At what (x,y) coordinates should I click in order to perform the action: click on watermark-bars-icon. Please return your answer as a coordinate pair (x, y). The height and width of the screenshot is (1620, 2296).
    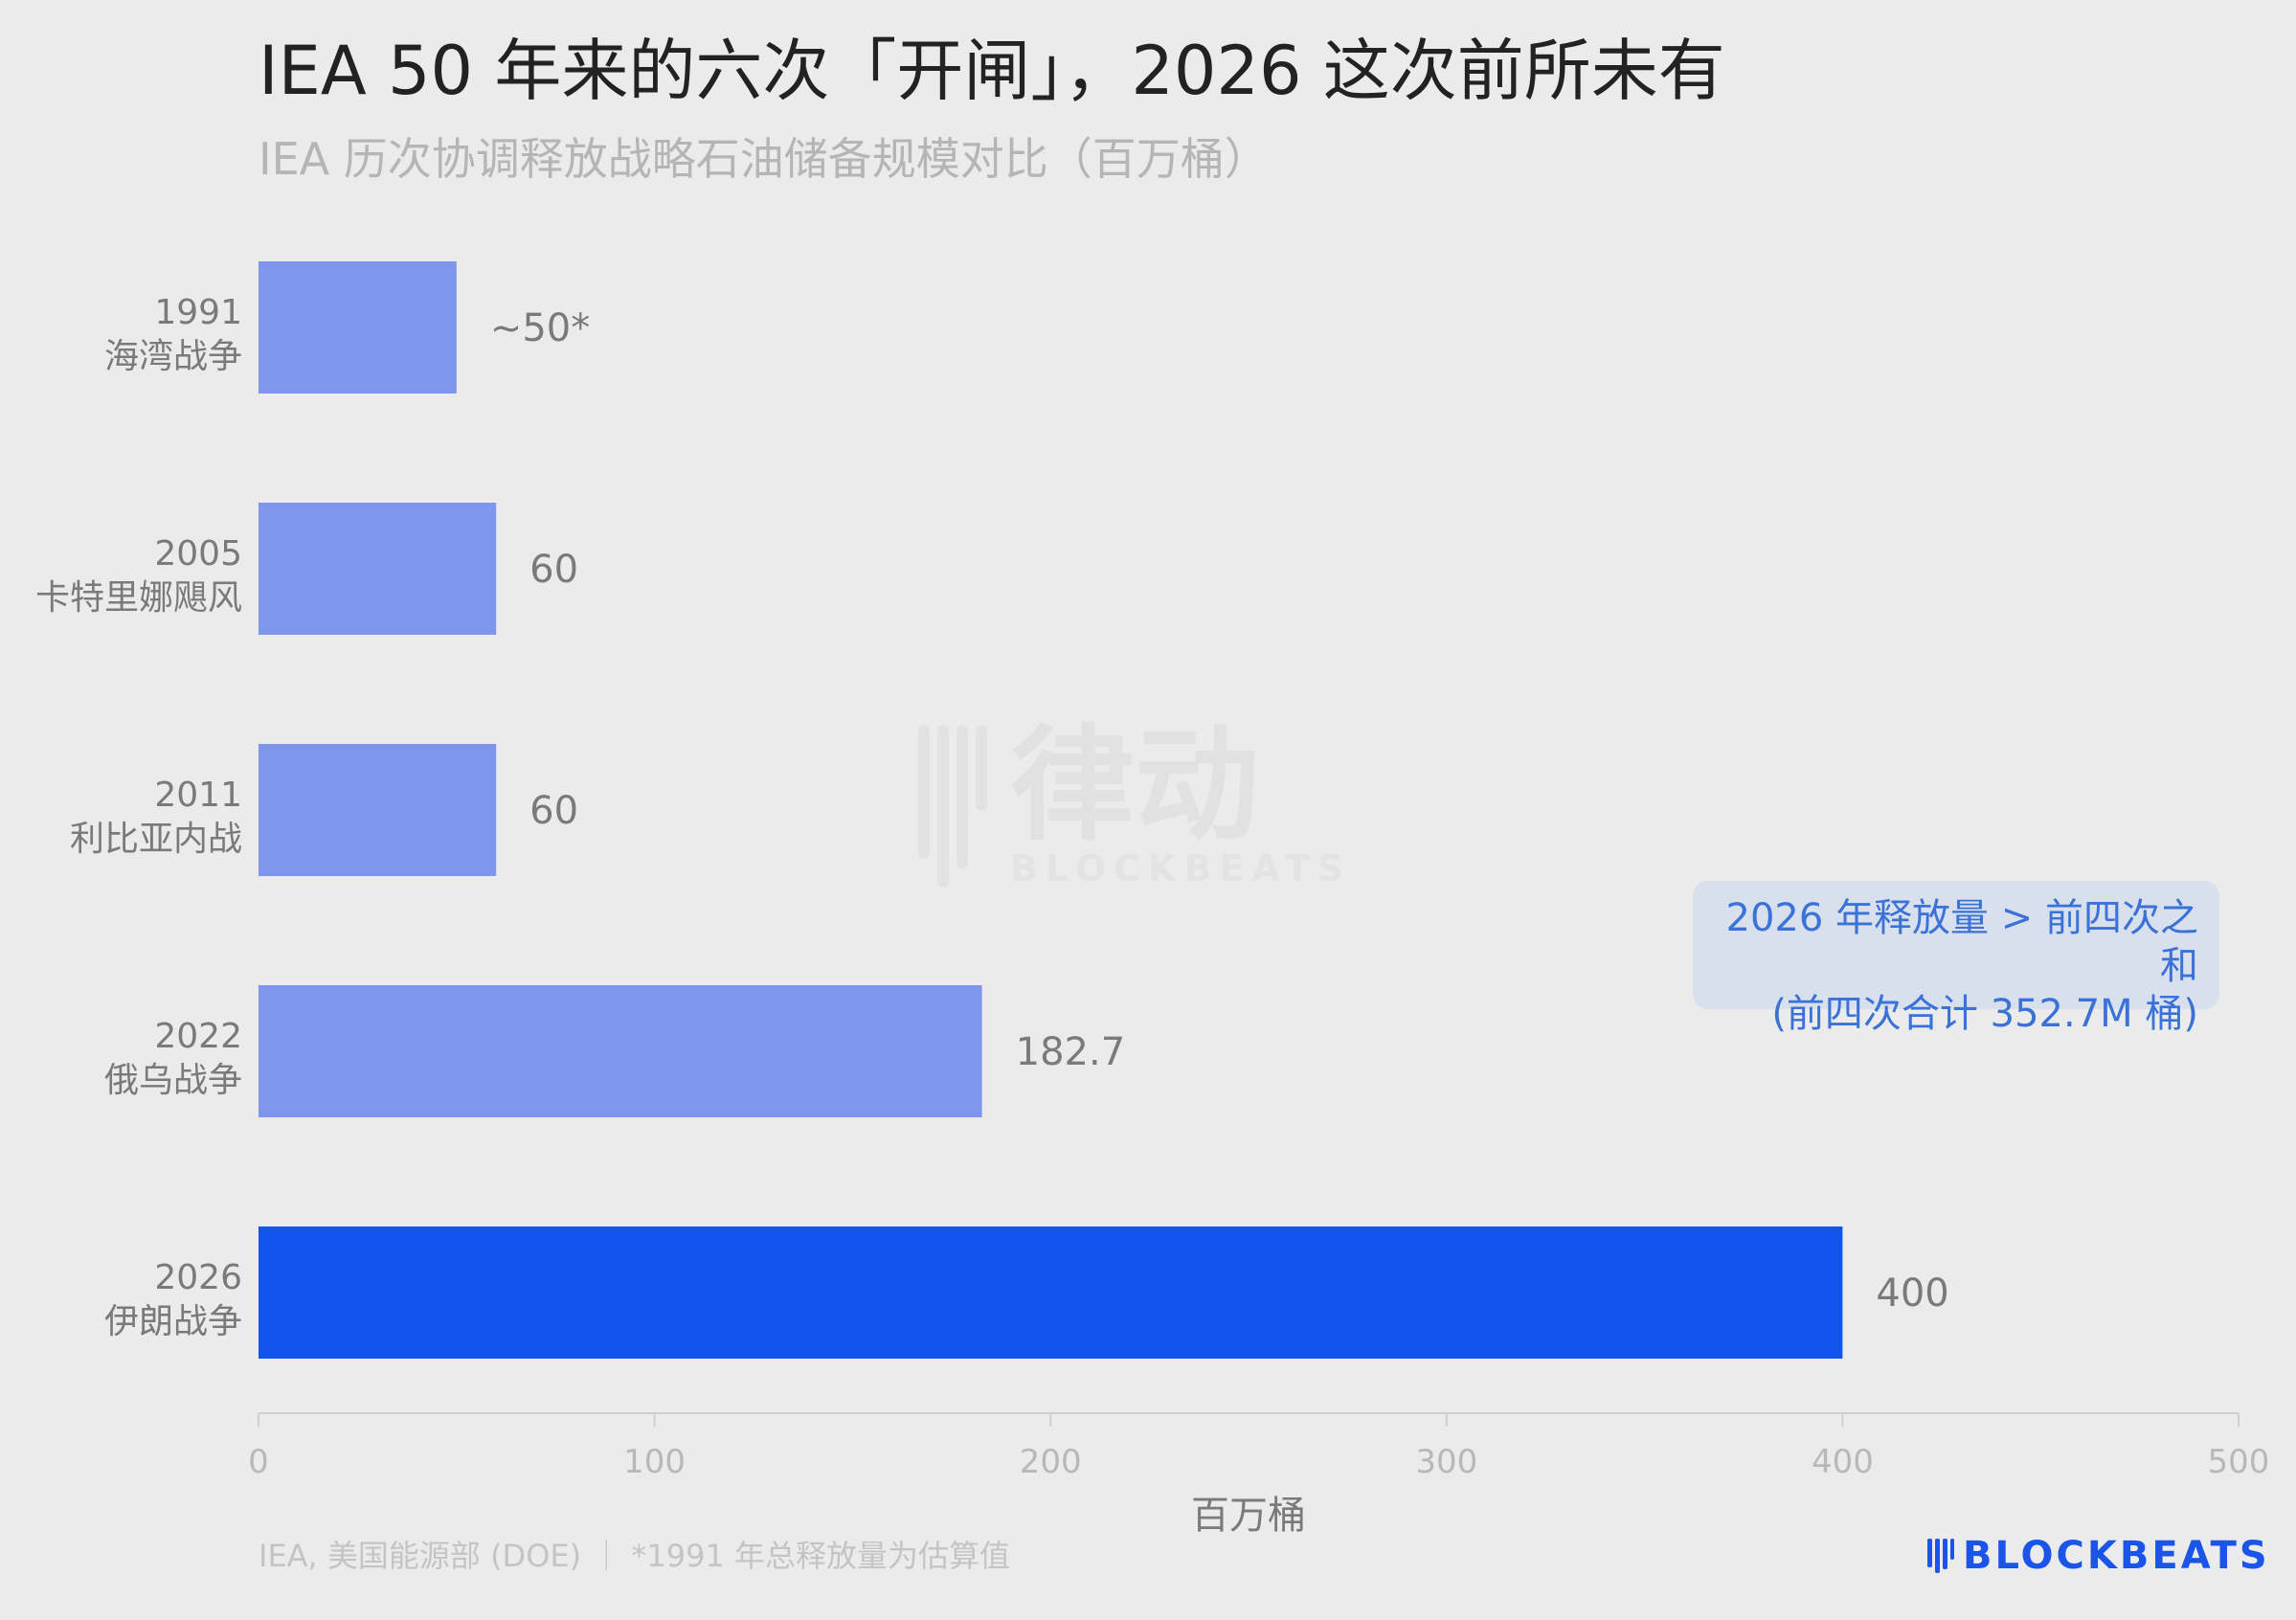
    Looking at the image, I should click on (952, 807).